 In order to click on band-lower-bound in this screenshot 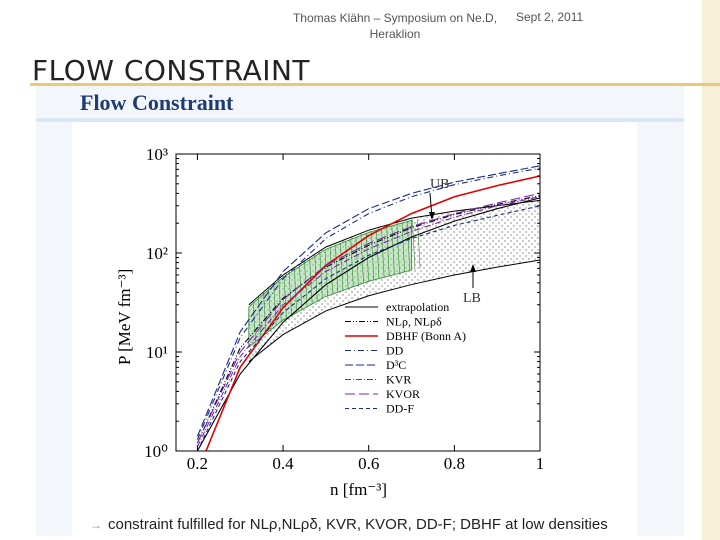, I will do `click(394, 310)`.